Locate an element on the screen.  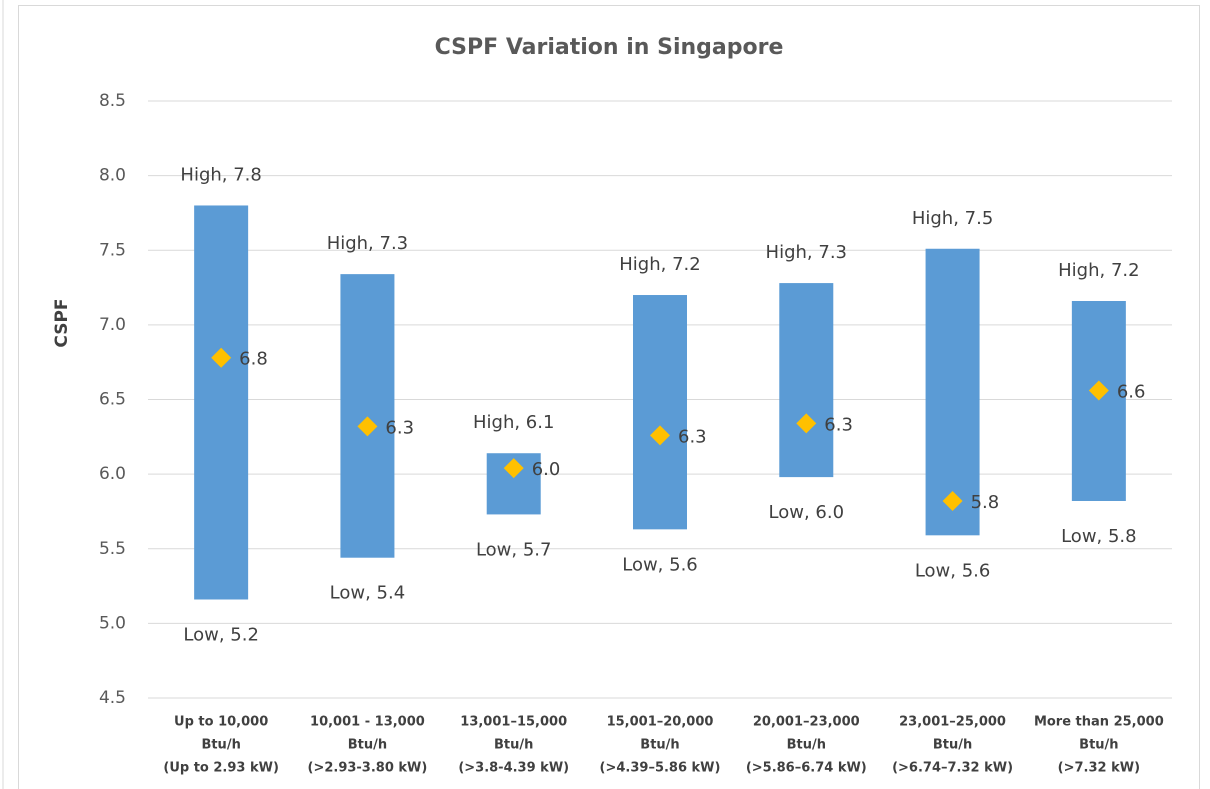
x-tick-label: (>6.74–7.32 kW) is located at coordinates (952, 768).